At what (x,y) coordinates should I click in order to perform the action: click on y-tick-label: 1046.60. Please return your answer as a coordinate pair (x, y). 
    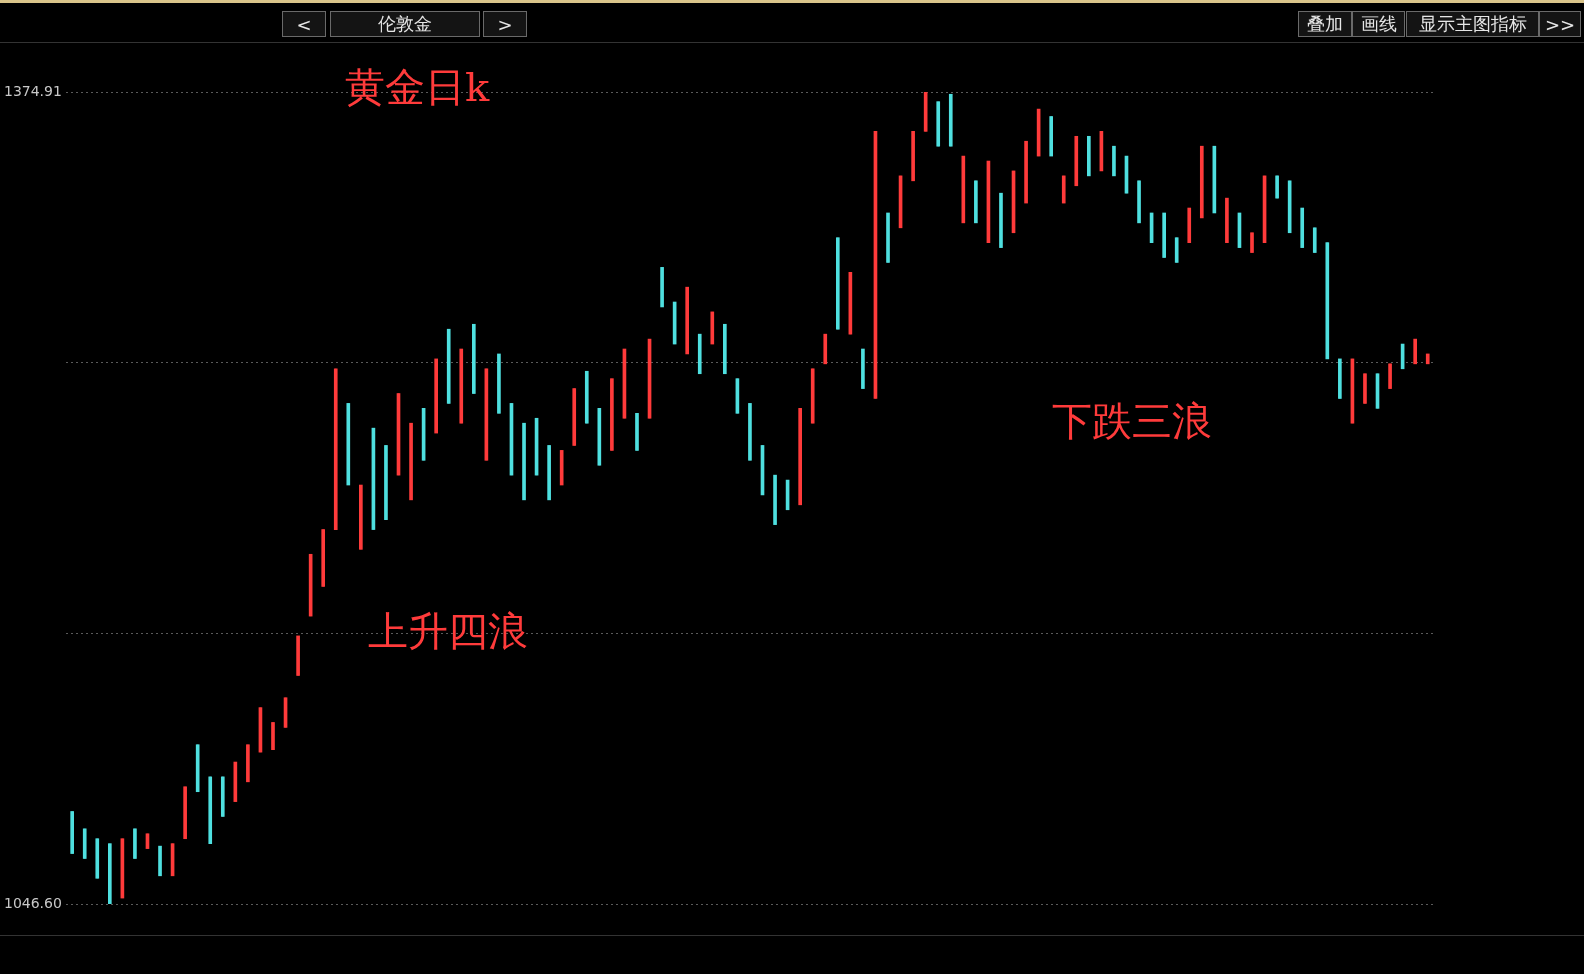
    Looking at the image, I should click on (32, 902).